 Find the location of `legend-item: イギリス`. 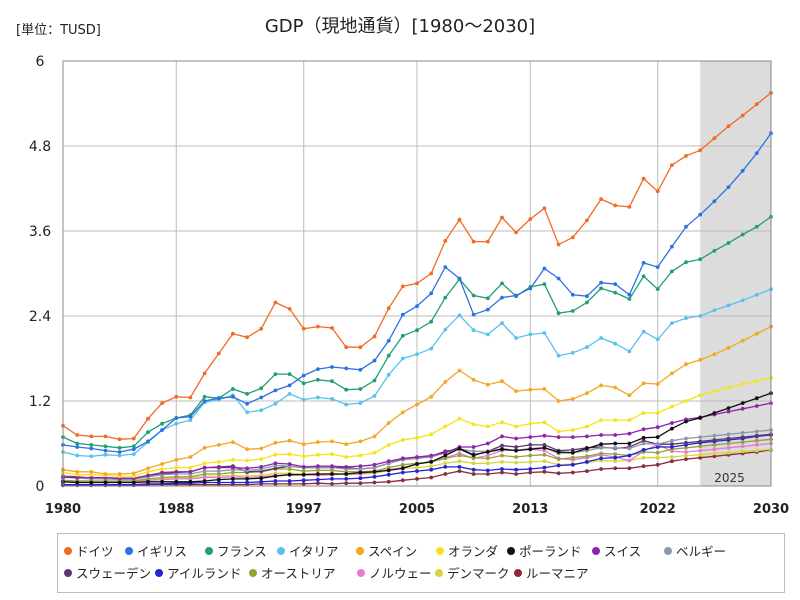

legend-item: イギリス is located at coordinates (156, 550).